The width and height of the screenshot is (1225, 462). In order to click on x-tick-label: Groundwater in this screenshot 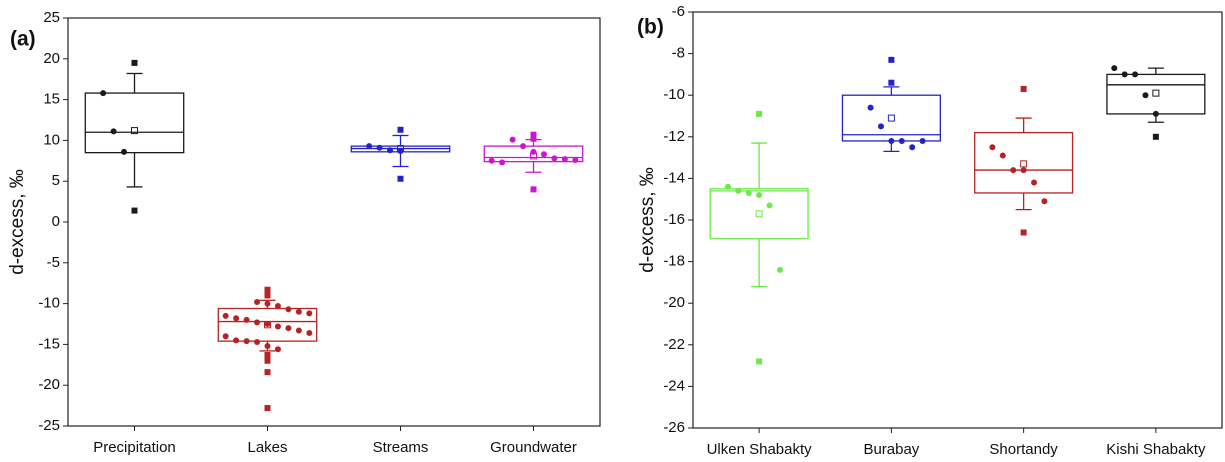, I will do `click(533, 447)`.